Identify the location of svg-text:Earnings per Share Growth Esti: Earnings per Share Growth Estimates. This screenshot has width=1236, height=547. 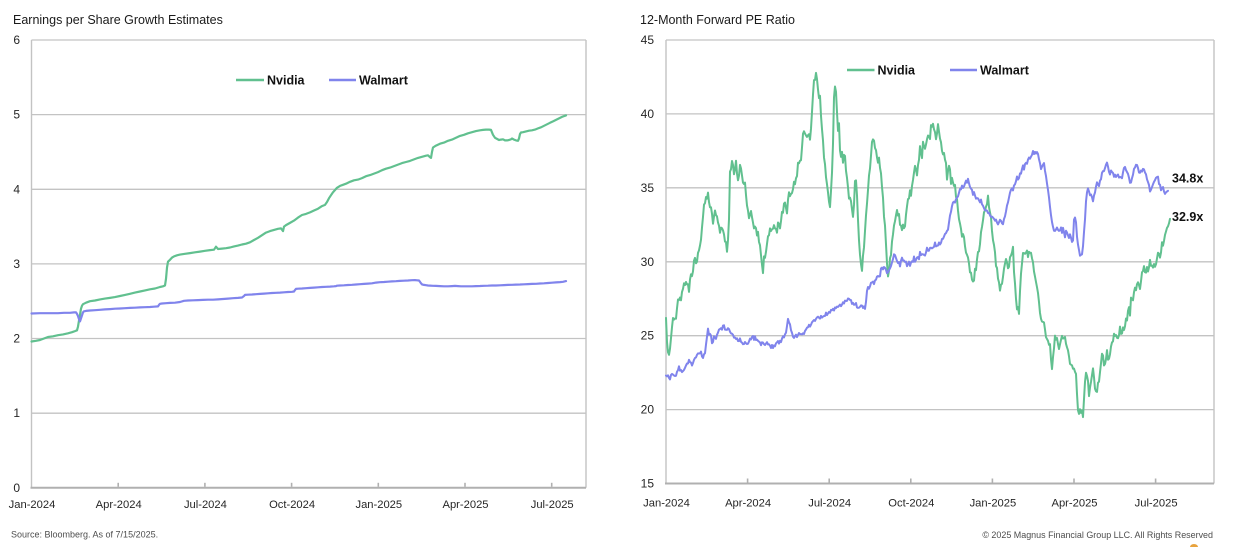
(118, 20).